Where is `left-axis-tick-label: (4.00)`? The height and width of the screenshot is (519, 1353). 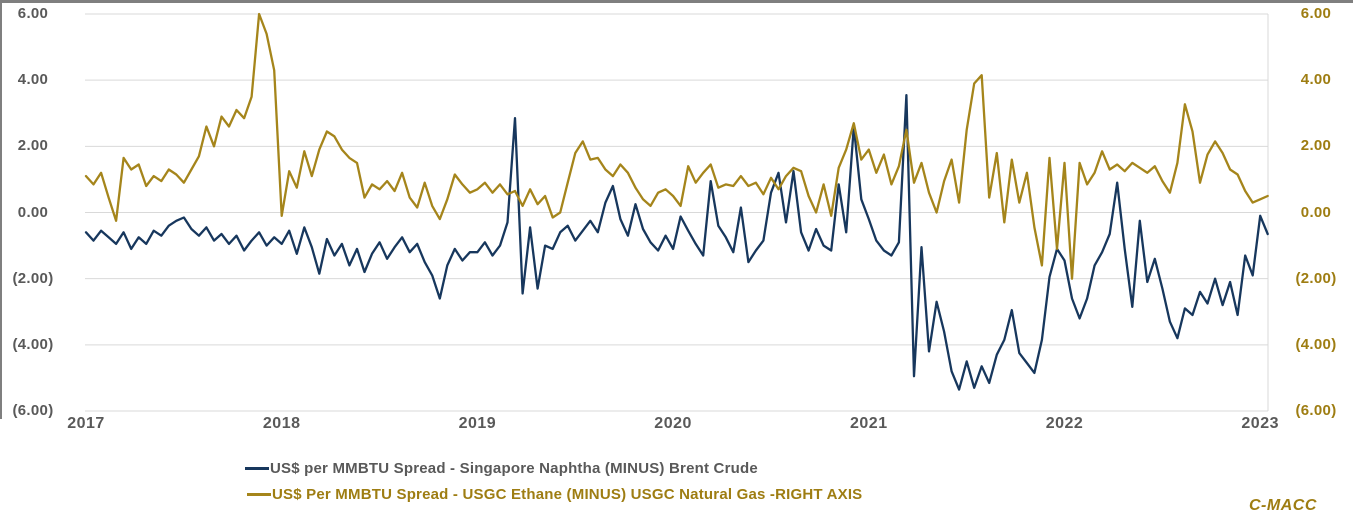 left-axis-tick-label: (4.00) is located at coordinates (33, 344).